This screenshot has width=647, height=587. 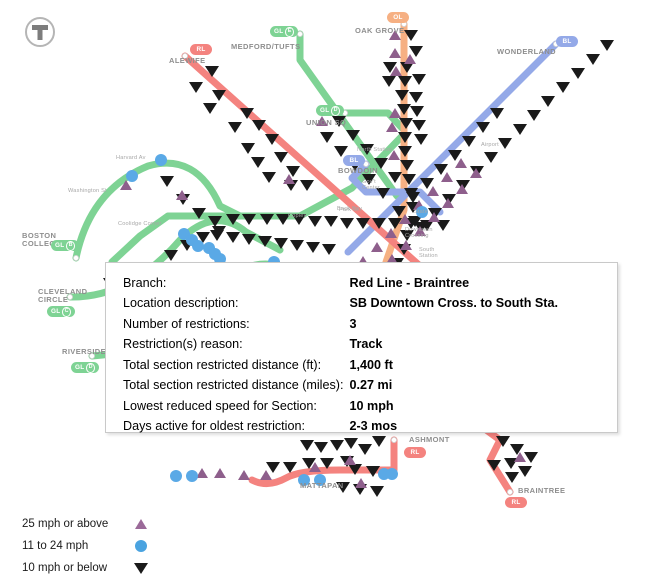 What do you see at coordinates (371, 364) in the screenshot?
I see `tooltip-value: 1,400 ft` at bounding box center [371, 364].